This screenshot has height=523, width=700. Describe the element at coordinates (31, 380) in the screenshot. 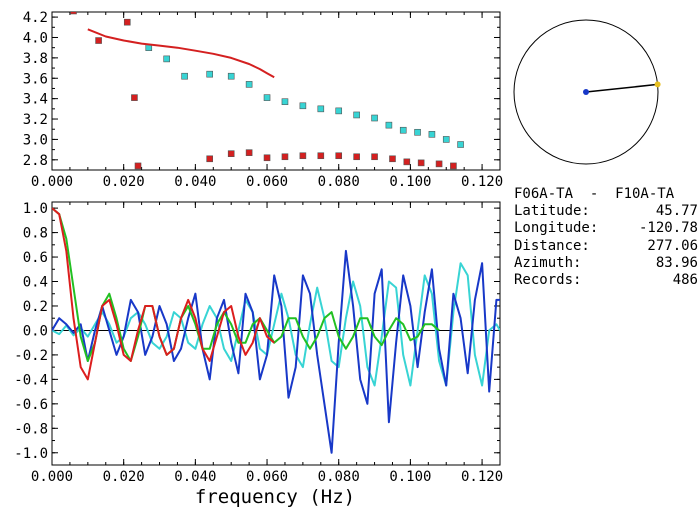

I see `y-tick-label: -0.4` at that location.